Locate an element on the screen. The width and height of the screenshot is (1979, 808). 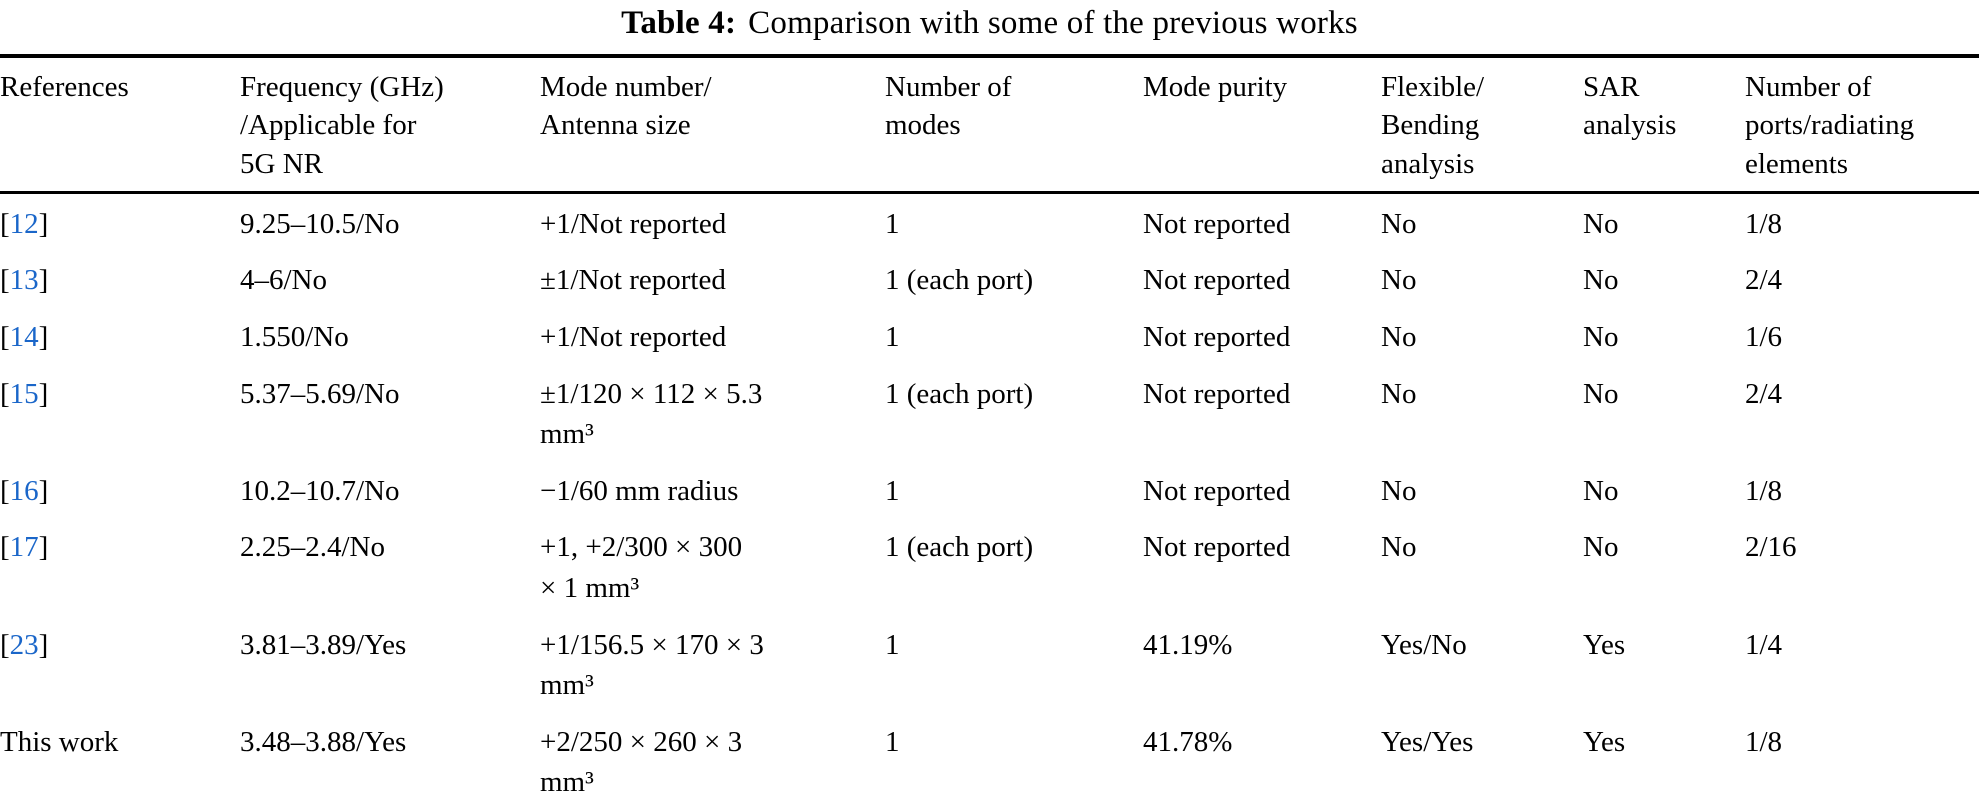
cell: +1, +2/300 × 300 × 1 mm³ is located at coordinates (641, 567).